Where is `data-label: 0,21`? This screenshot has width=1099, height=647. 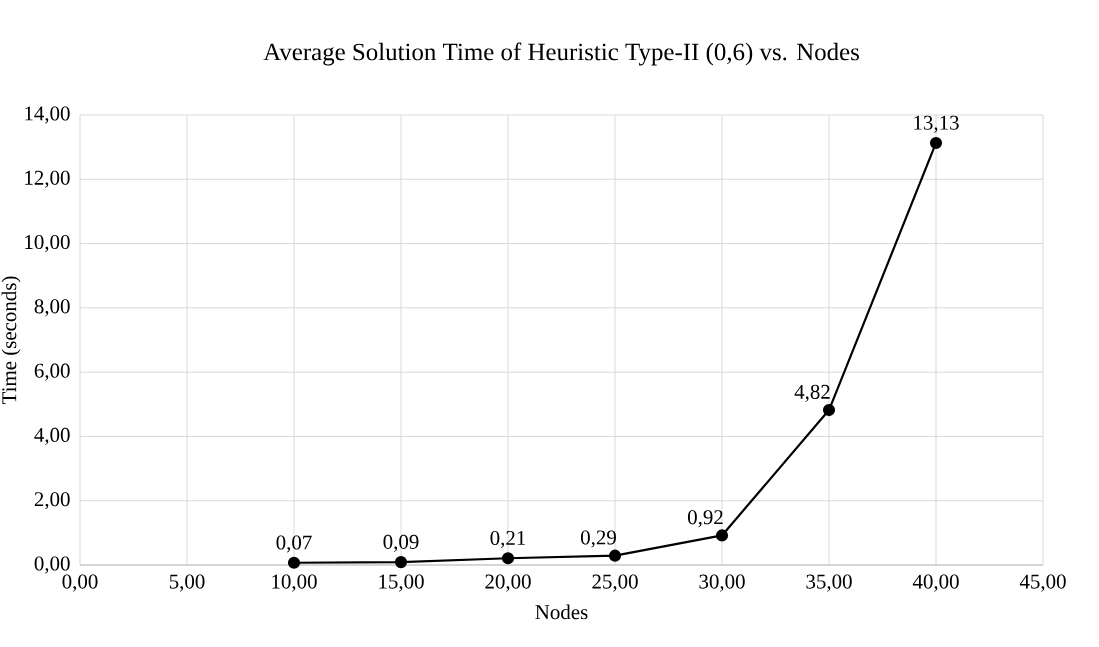
data-label: 0,21 is located at coordinates (508, 539).